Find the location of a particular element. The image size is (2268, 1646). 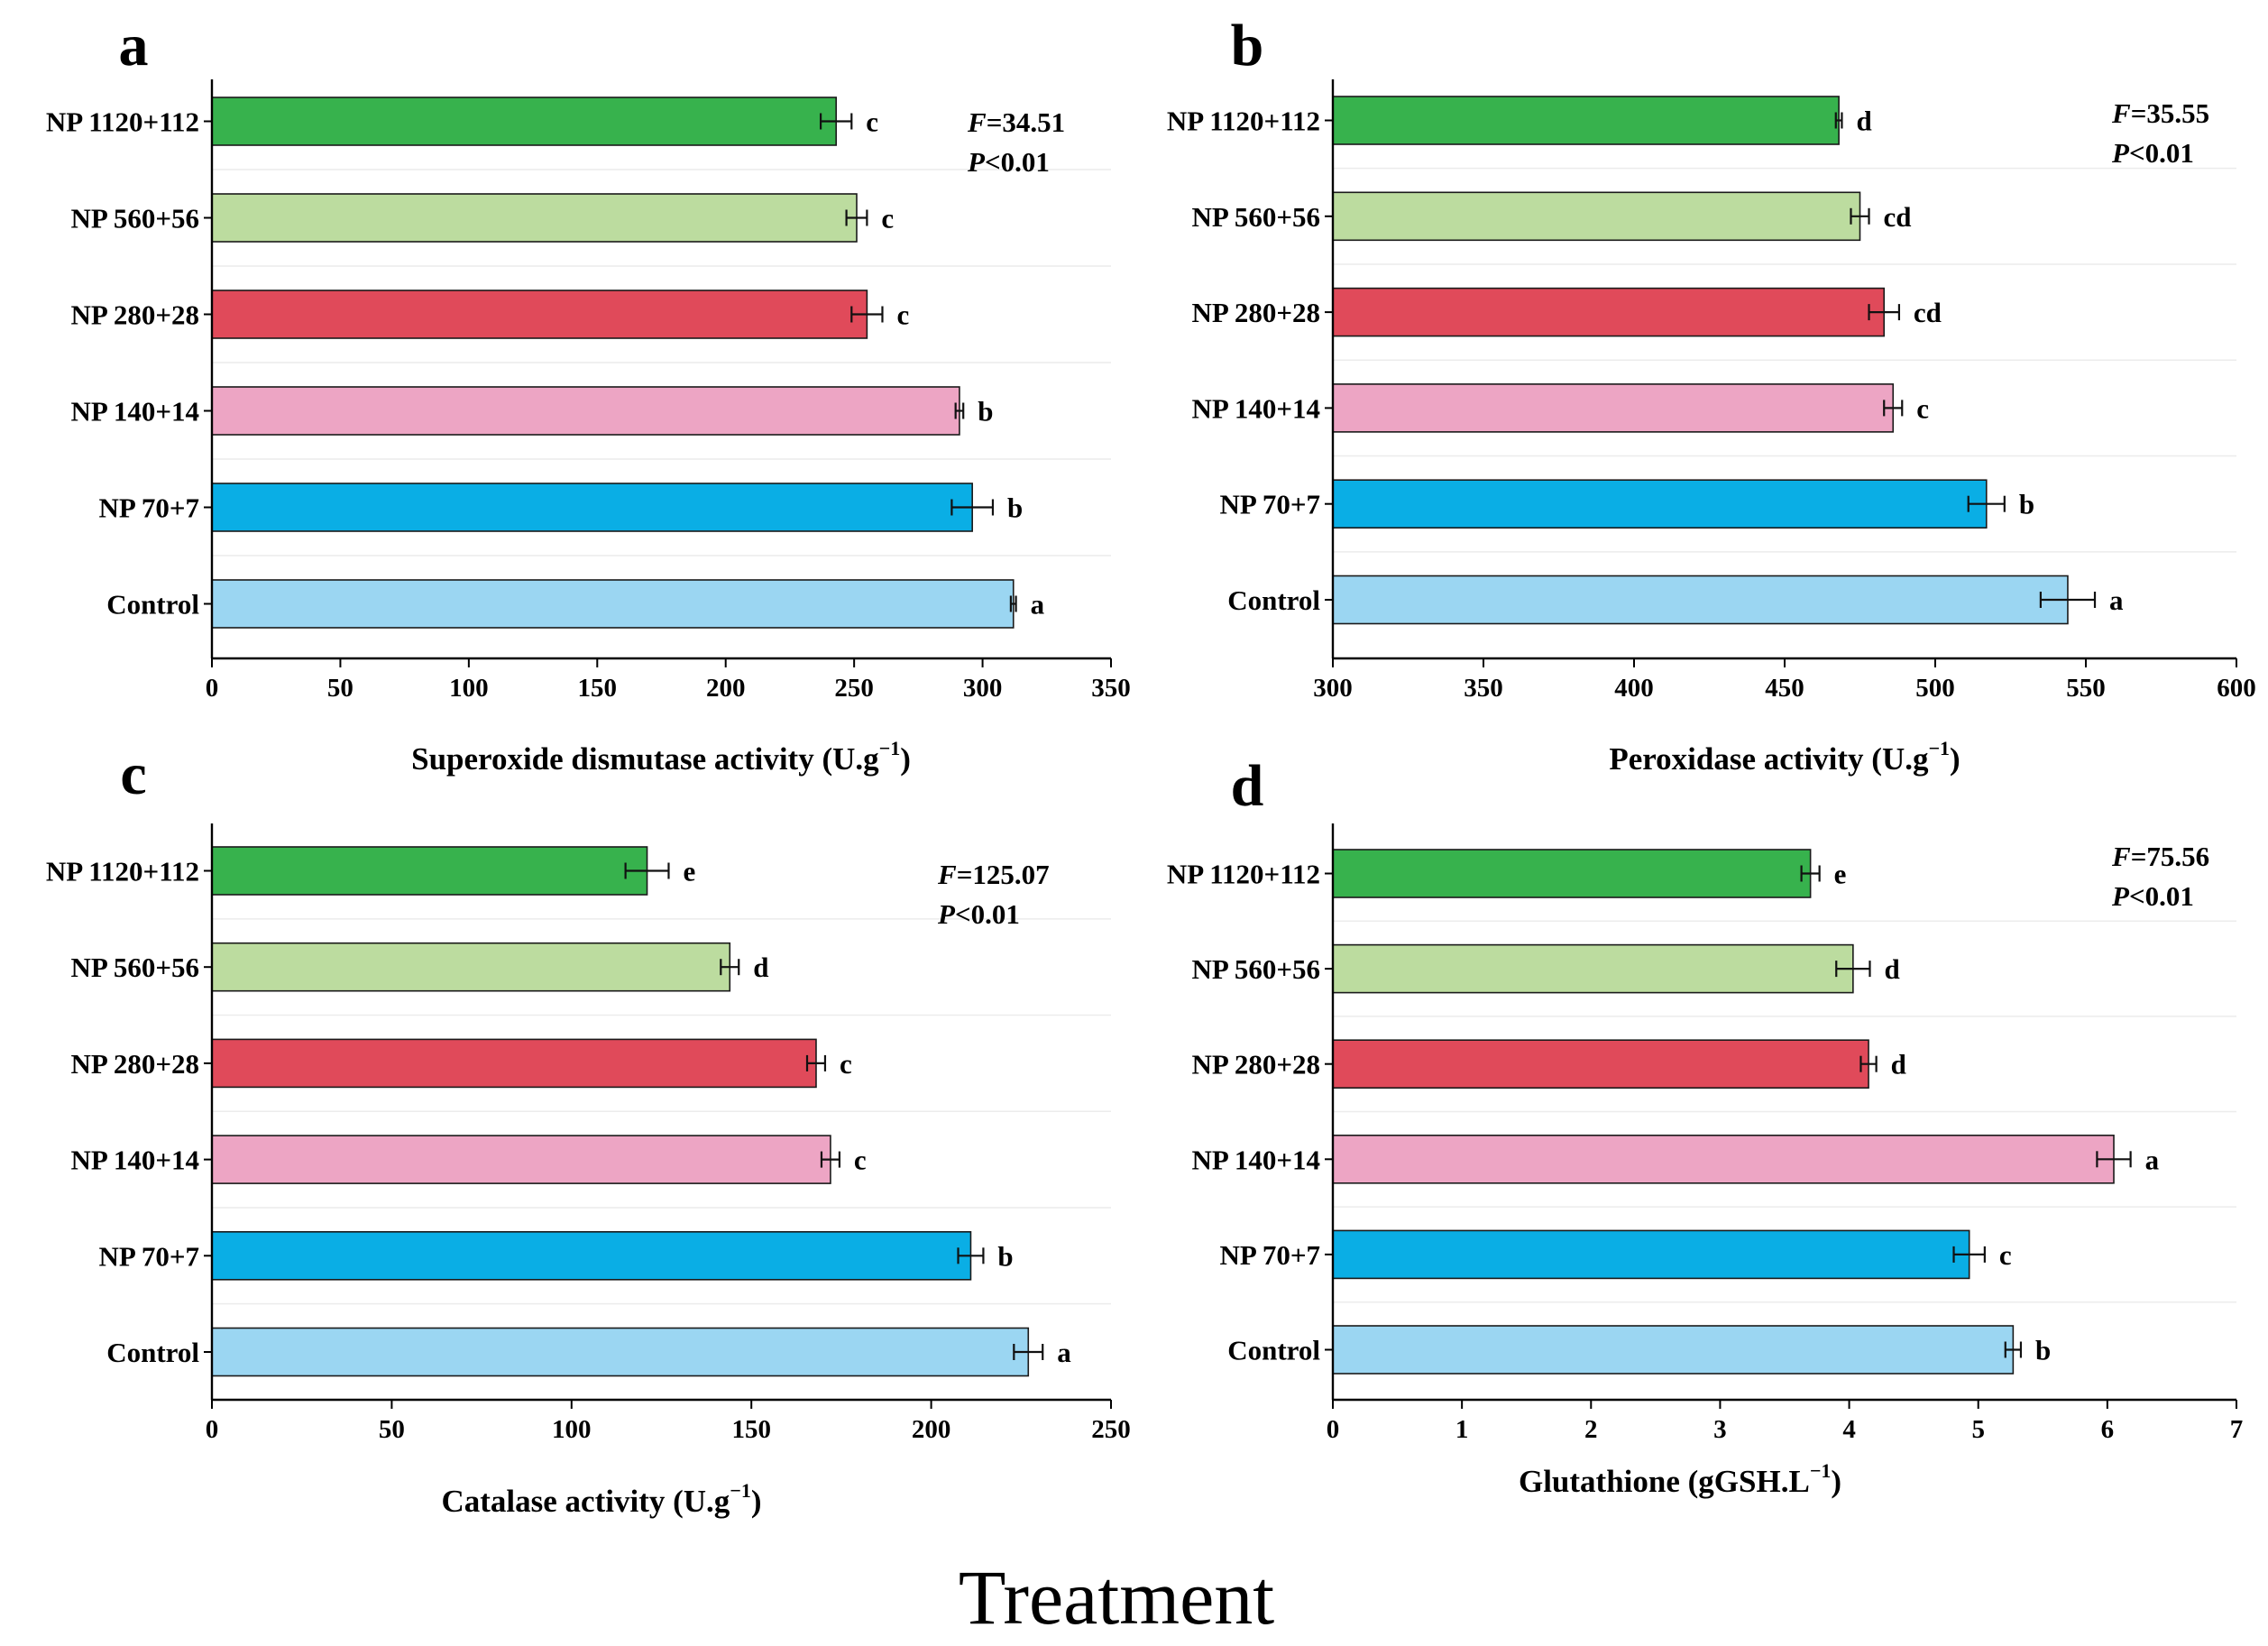

stat-p-value-b: <0.01 is located at coordinates (2161, 153).